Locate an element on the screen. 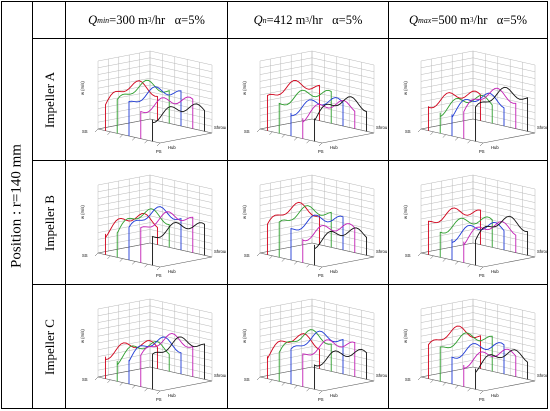 The height and width of the screenshot is (411, 550). plot-impeller-b-qn: w (m/s) SS PS Hub Shroud is located at coordinates (307, 222).